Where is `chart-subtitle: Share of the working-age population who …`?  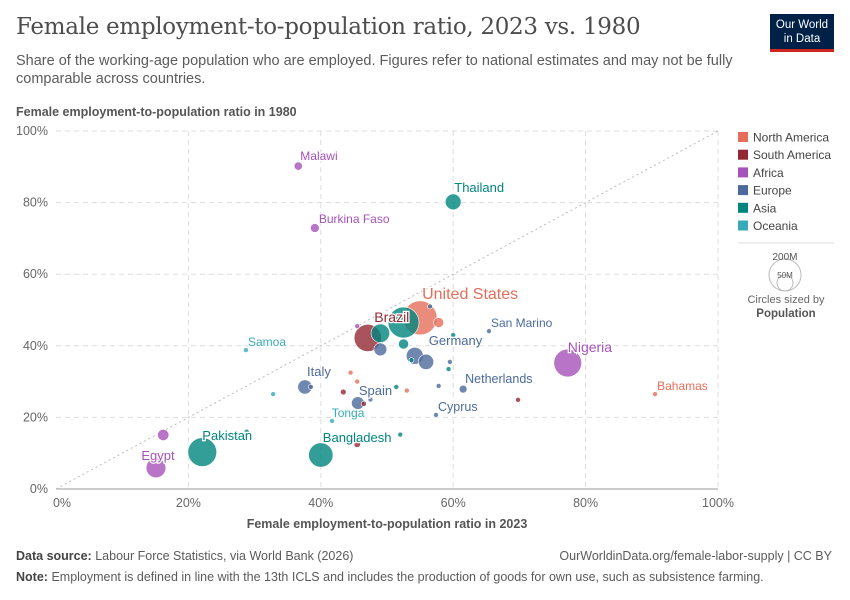 chart-subtitle: Share of the working-age population who … is located at coordinates (374, 70).